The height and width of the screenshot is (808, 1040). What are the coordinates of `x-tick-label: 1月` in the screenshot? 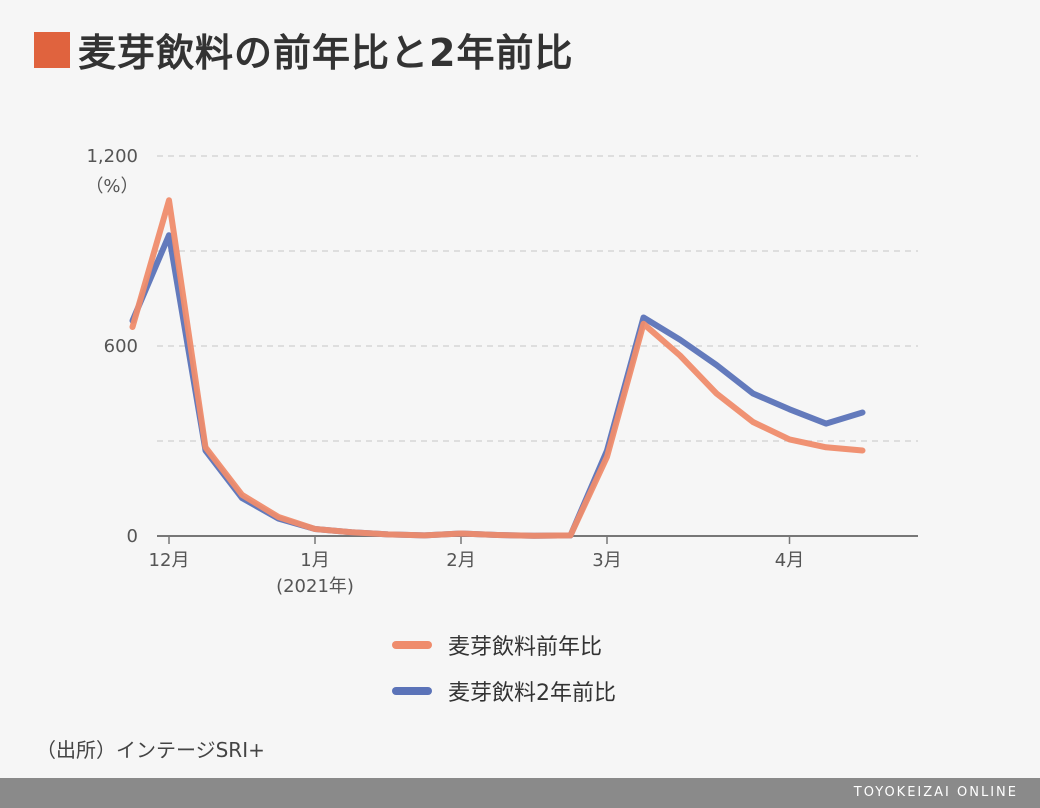 It's located at (314, 560).